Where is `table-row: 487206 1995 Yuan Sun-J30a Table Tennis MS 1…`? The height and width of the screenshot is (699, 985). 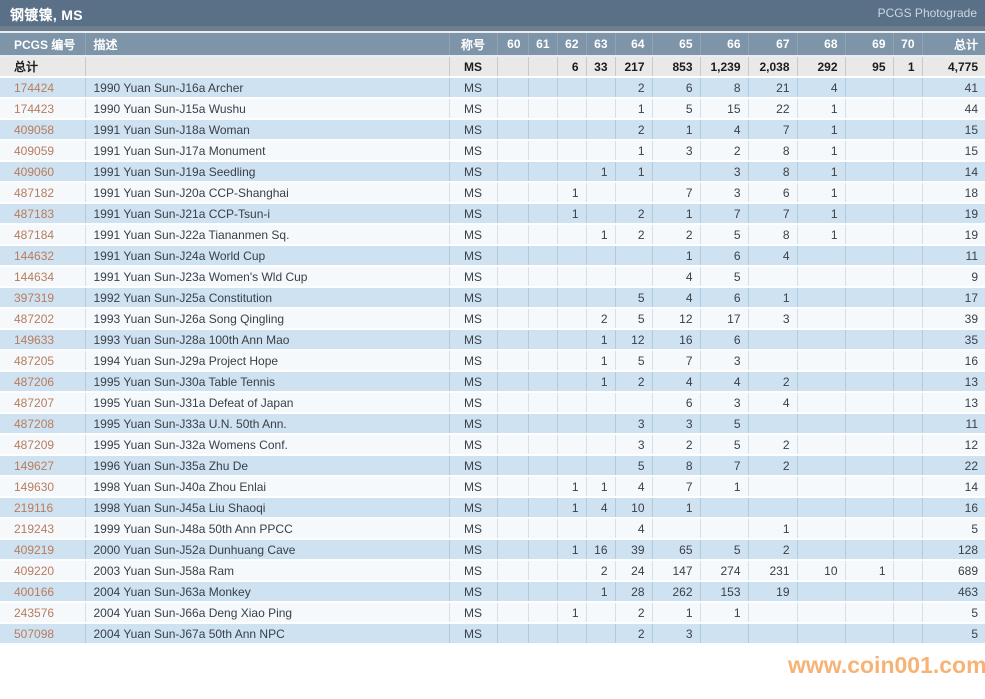 table-row: 487206 1995 Yuan Sun-J30a Table Tennis MS 1… is located at coordinates (492, 382).